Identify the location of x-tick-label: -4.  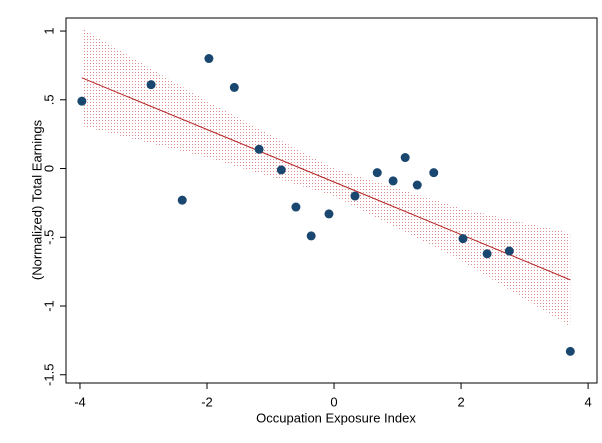
(80, 401).